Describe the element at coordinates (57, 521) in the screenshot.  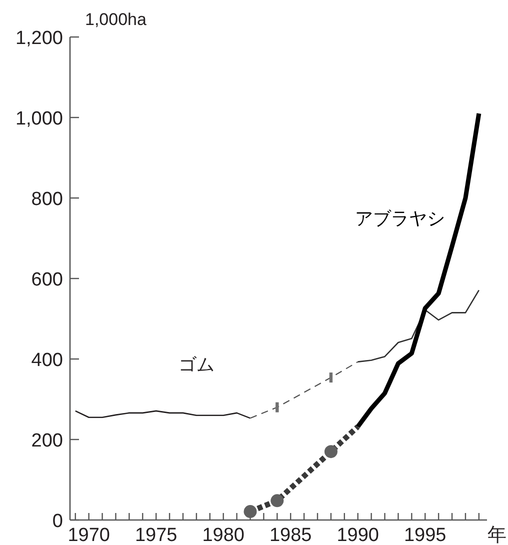
I see `ytick: 0` at that location.